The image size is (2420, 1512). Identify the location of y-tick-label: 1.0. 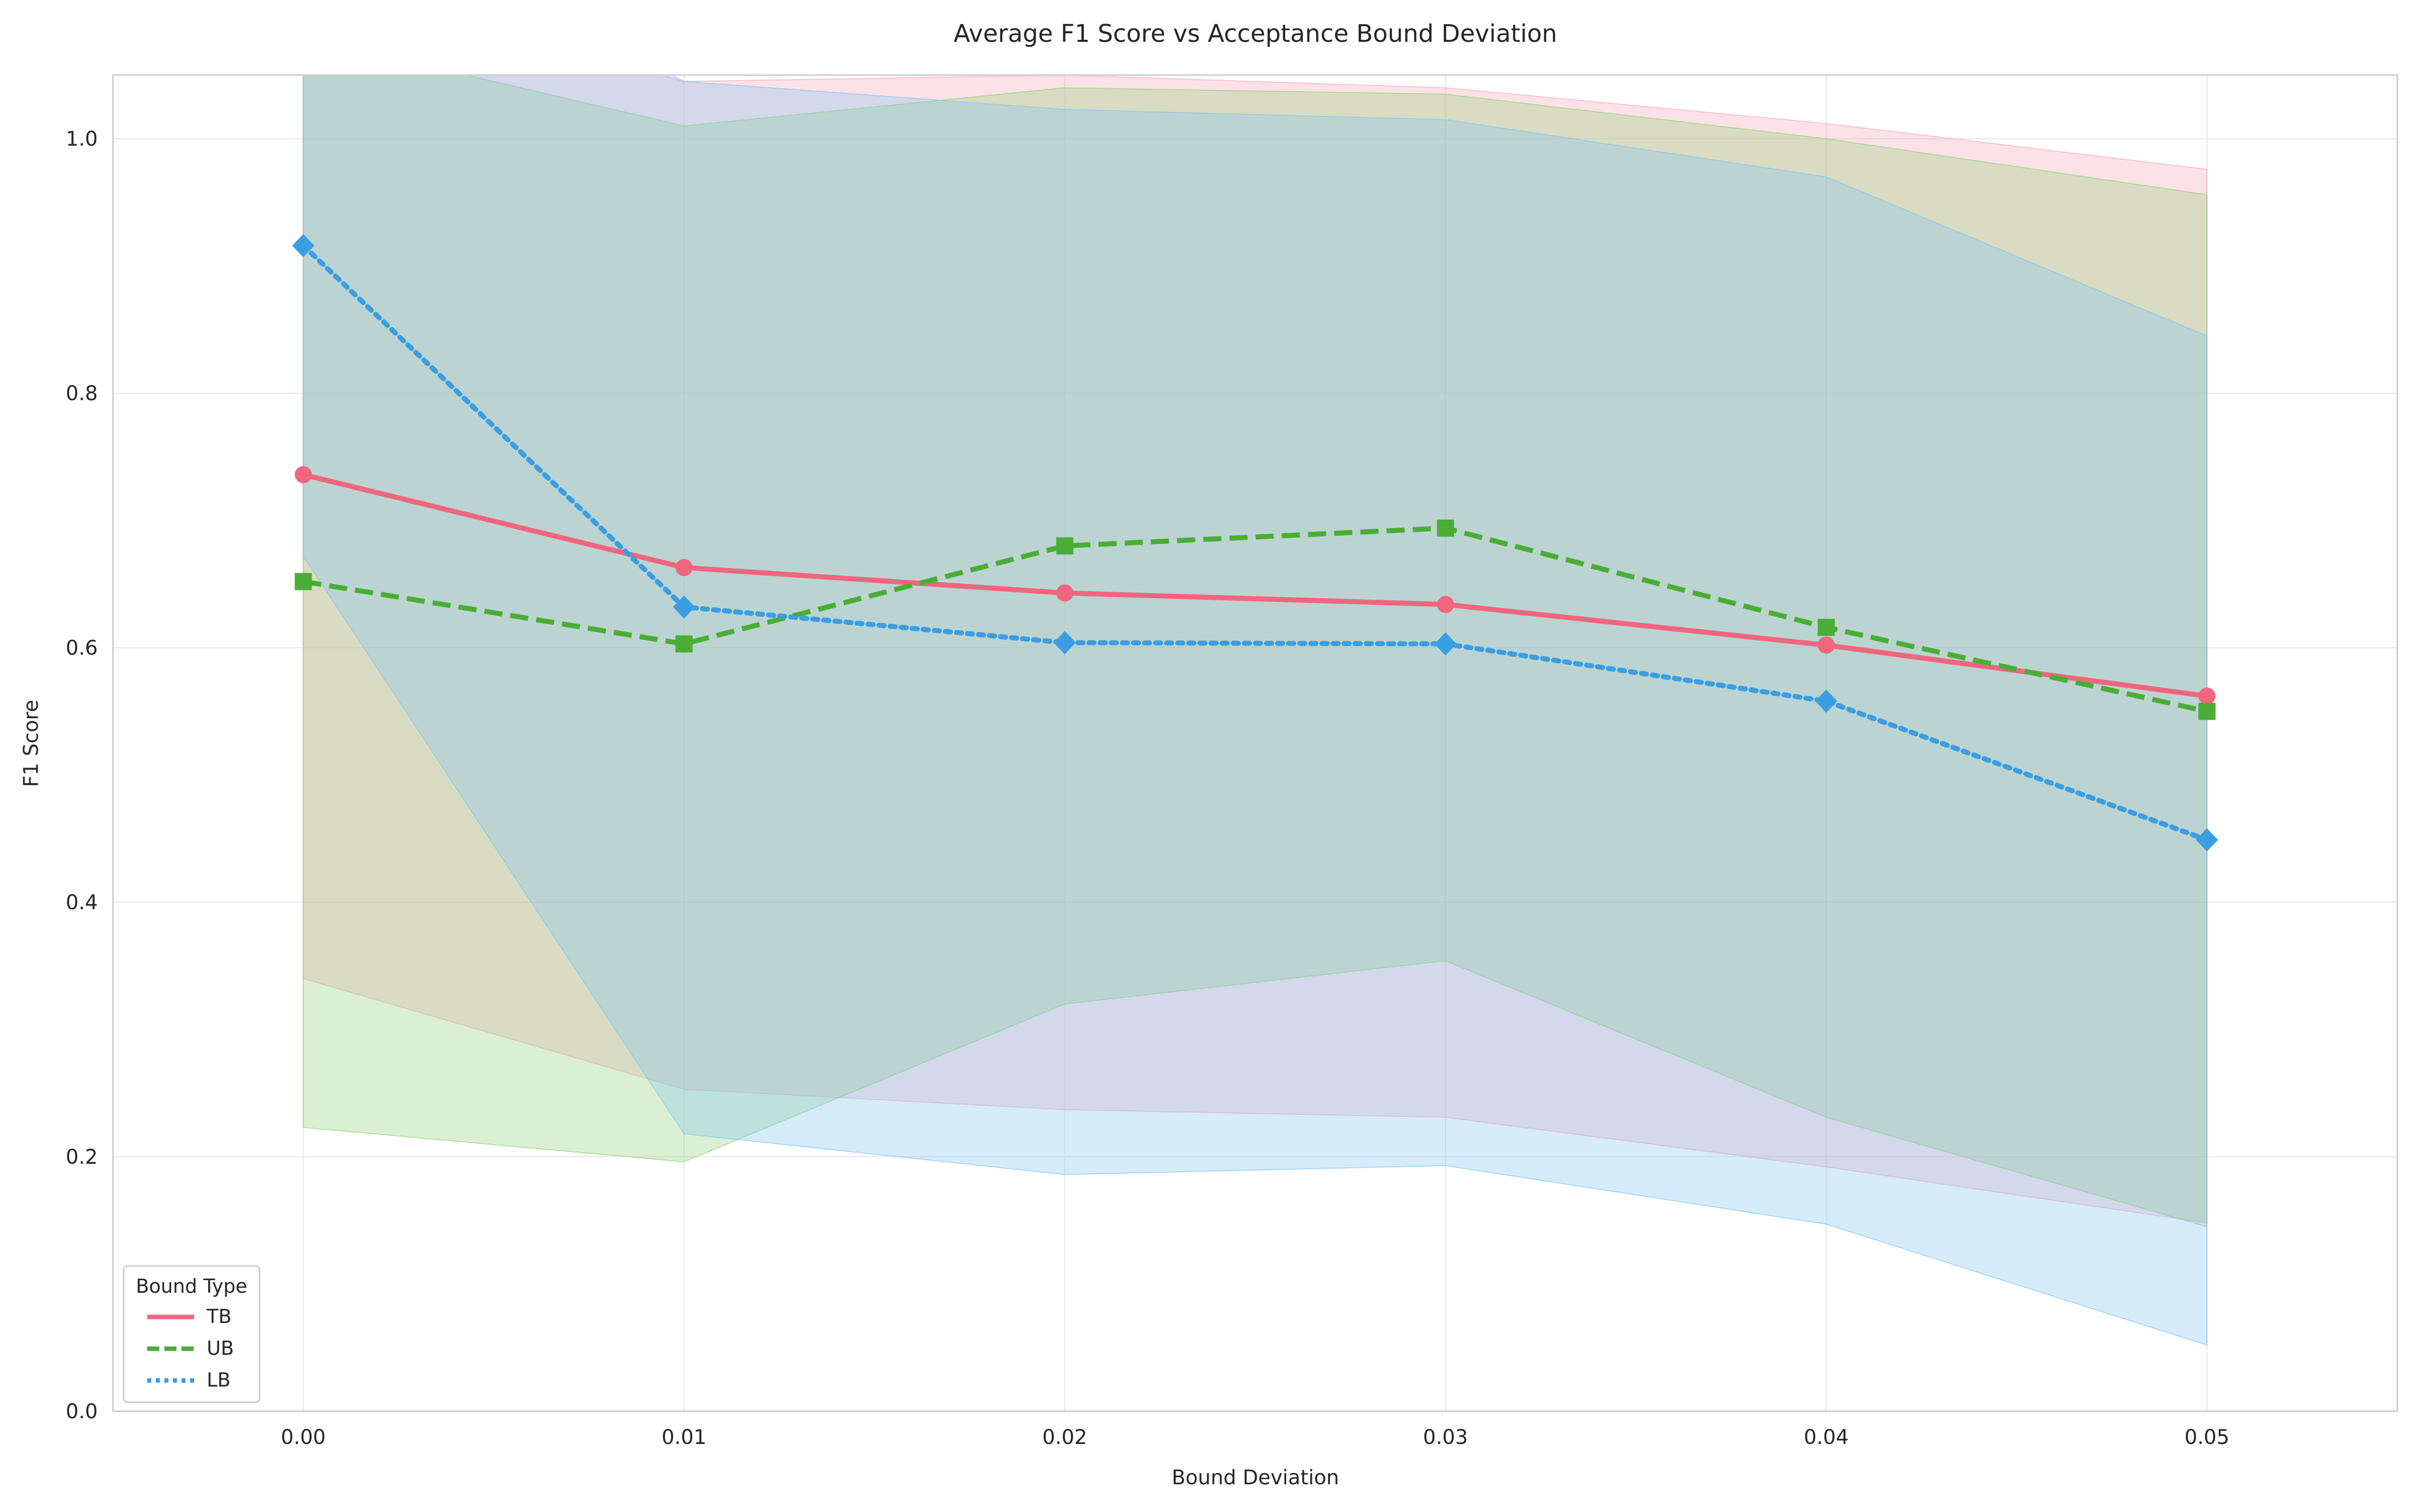
(82, 139).